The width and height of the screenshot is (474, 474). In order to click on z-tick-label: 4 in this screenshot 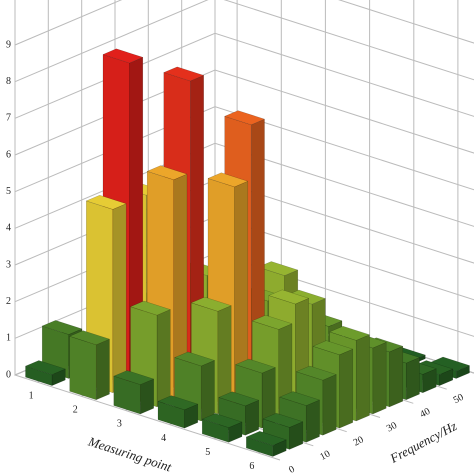, I will do `click(8, 228)`.